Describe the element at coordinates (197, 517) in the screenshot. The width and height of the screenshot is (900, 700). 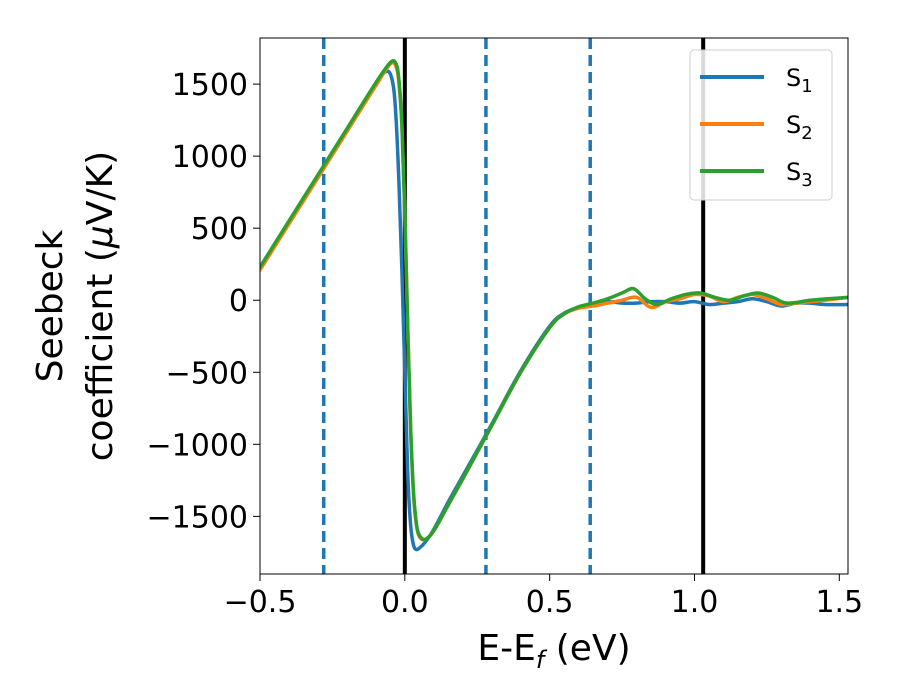
I see `y-tick-label: −1500` at that location.